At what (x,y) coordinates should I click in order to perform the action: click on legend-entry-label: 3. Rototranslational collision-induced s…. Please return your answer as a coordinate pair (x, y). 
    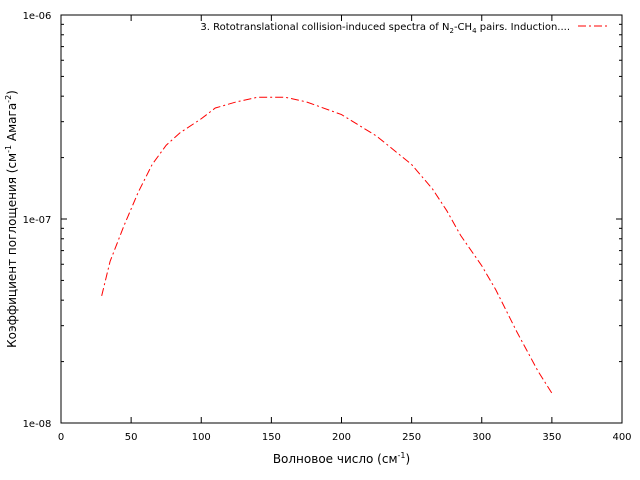
    Looking at the image, I should click on (385, 28).